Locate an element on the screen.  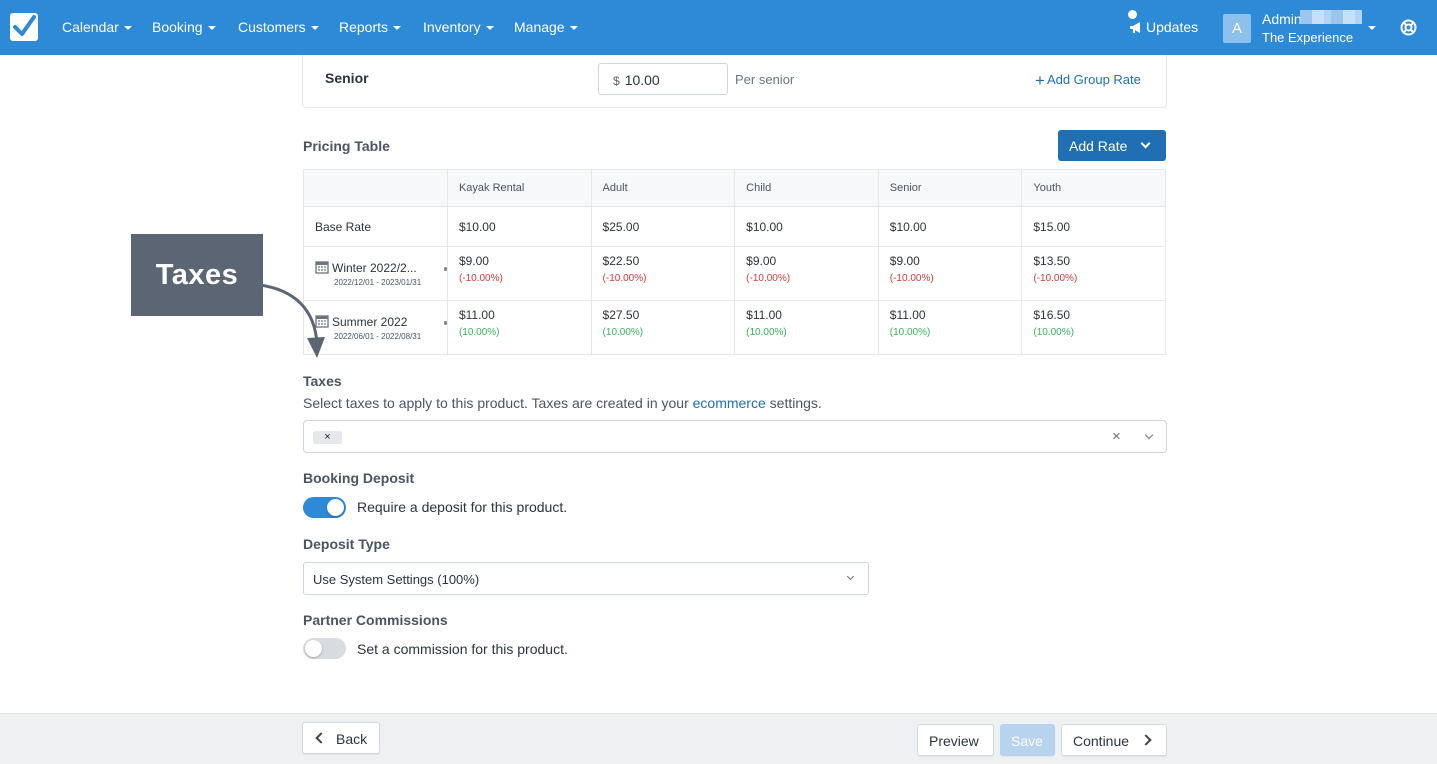
nav-label: Inventory is located at coordinates (452, 27).